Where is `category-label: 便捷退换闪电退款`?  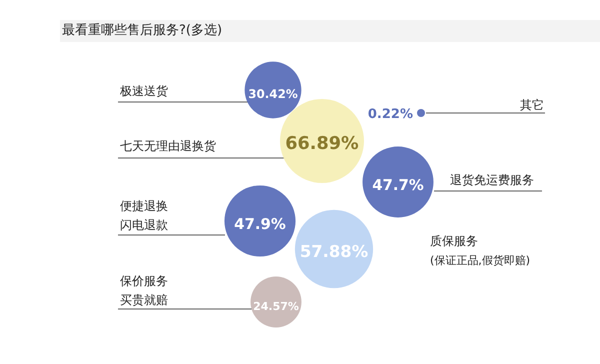
category-label: 便捷退换闪电退款 is located at coordinates (144, 215).